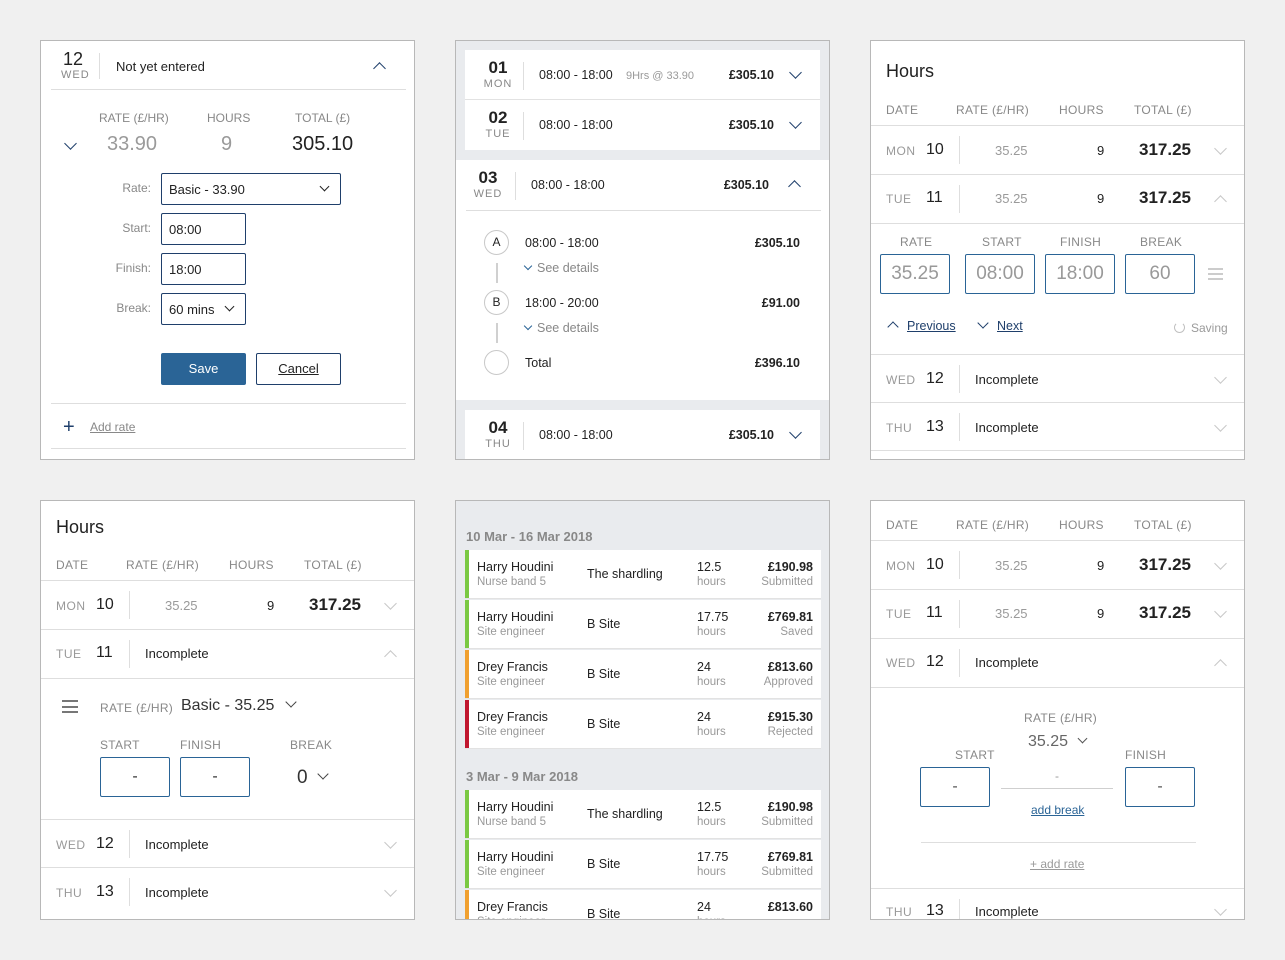 The width and height of the screenshot is (1285, 960). What do you see at coordinates (227, 654) in the screenshot?
I see `table-row: TUE 11 Incomplete` at bounding box center [227, 654].